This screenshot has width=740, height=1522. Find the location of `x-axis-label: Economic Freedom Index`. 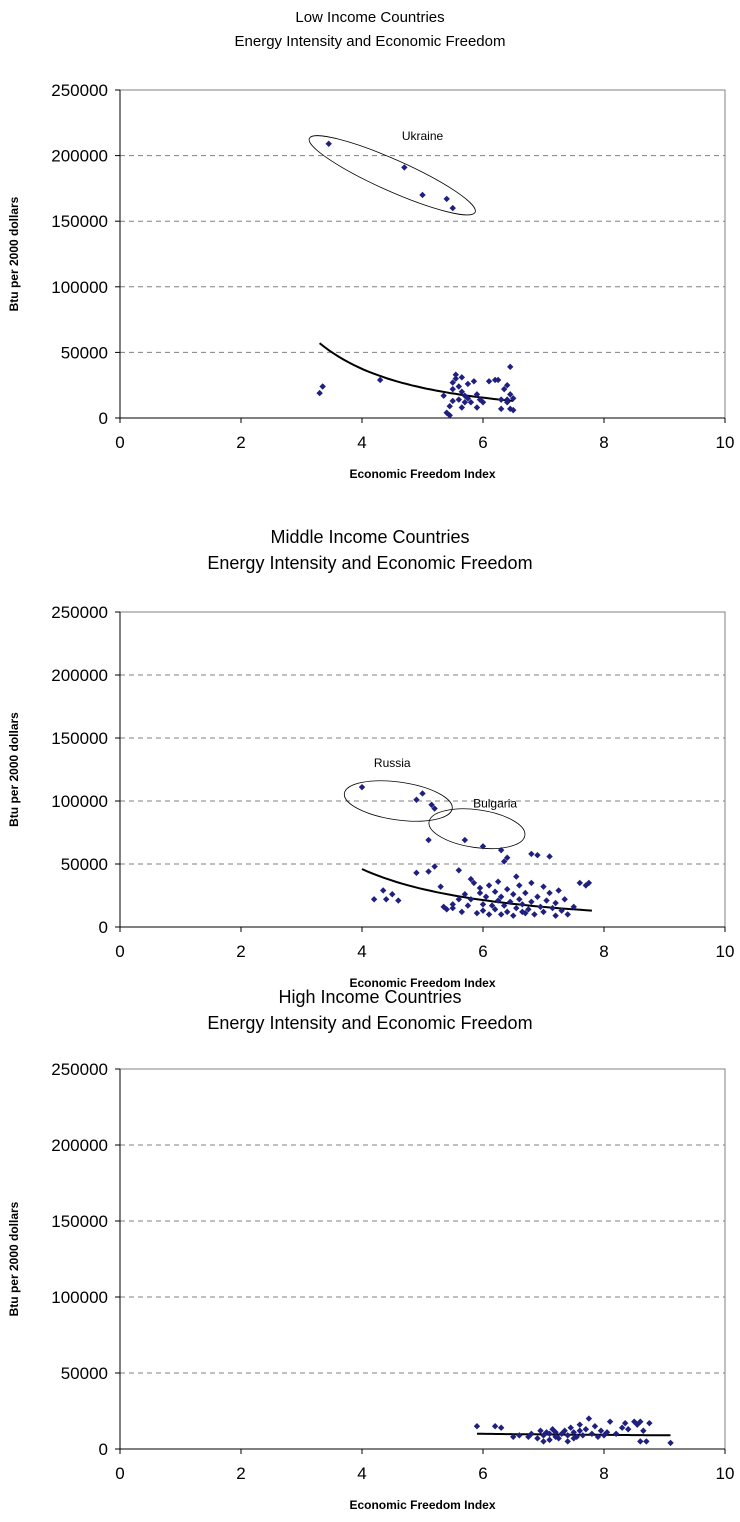

x-axis-label: Economic Freedom Index is located at coordinates (422, 1505).